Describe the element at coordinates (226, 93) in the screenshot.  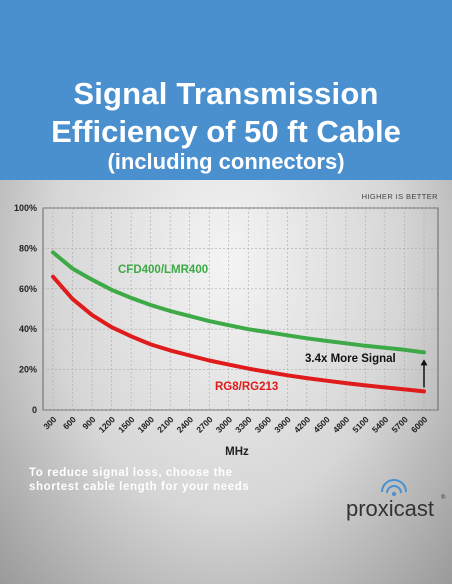
I see `title-line-1: Signal Transmission` at that location.